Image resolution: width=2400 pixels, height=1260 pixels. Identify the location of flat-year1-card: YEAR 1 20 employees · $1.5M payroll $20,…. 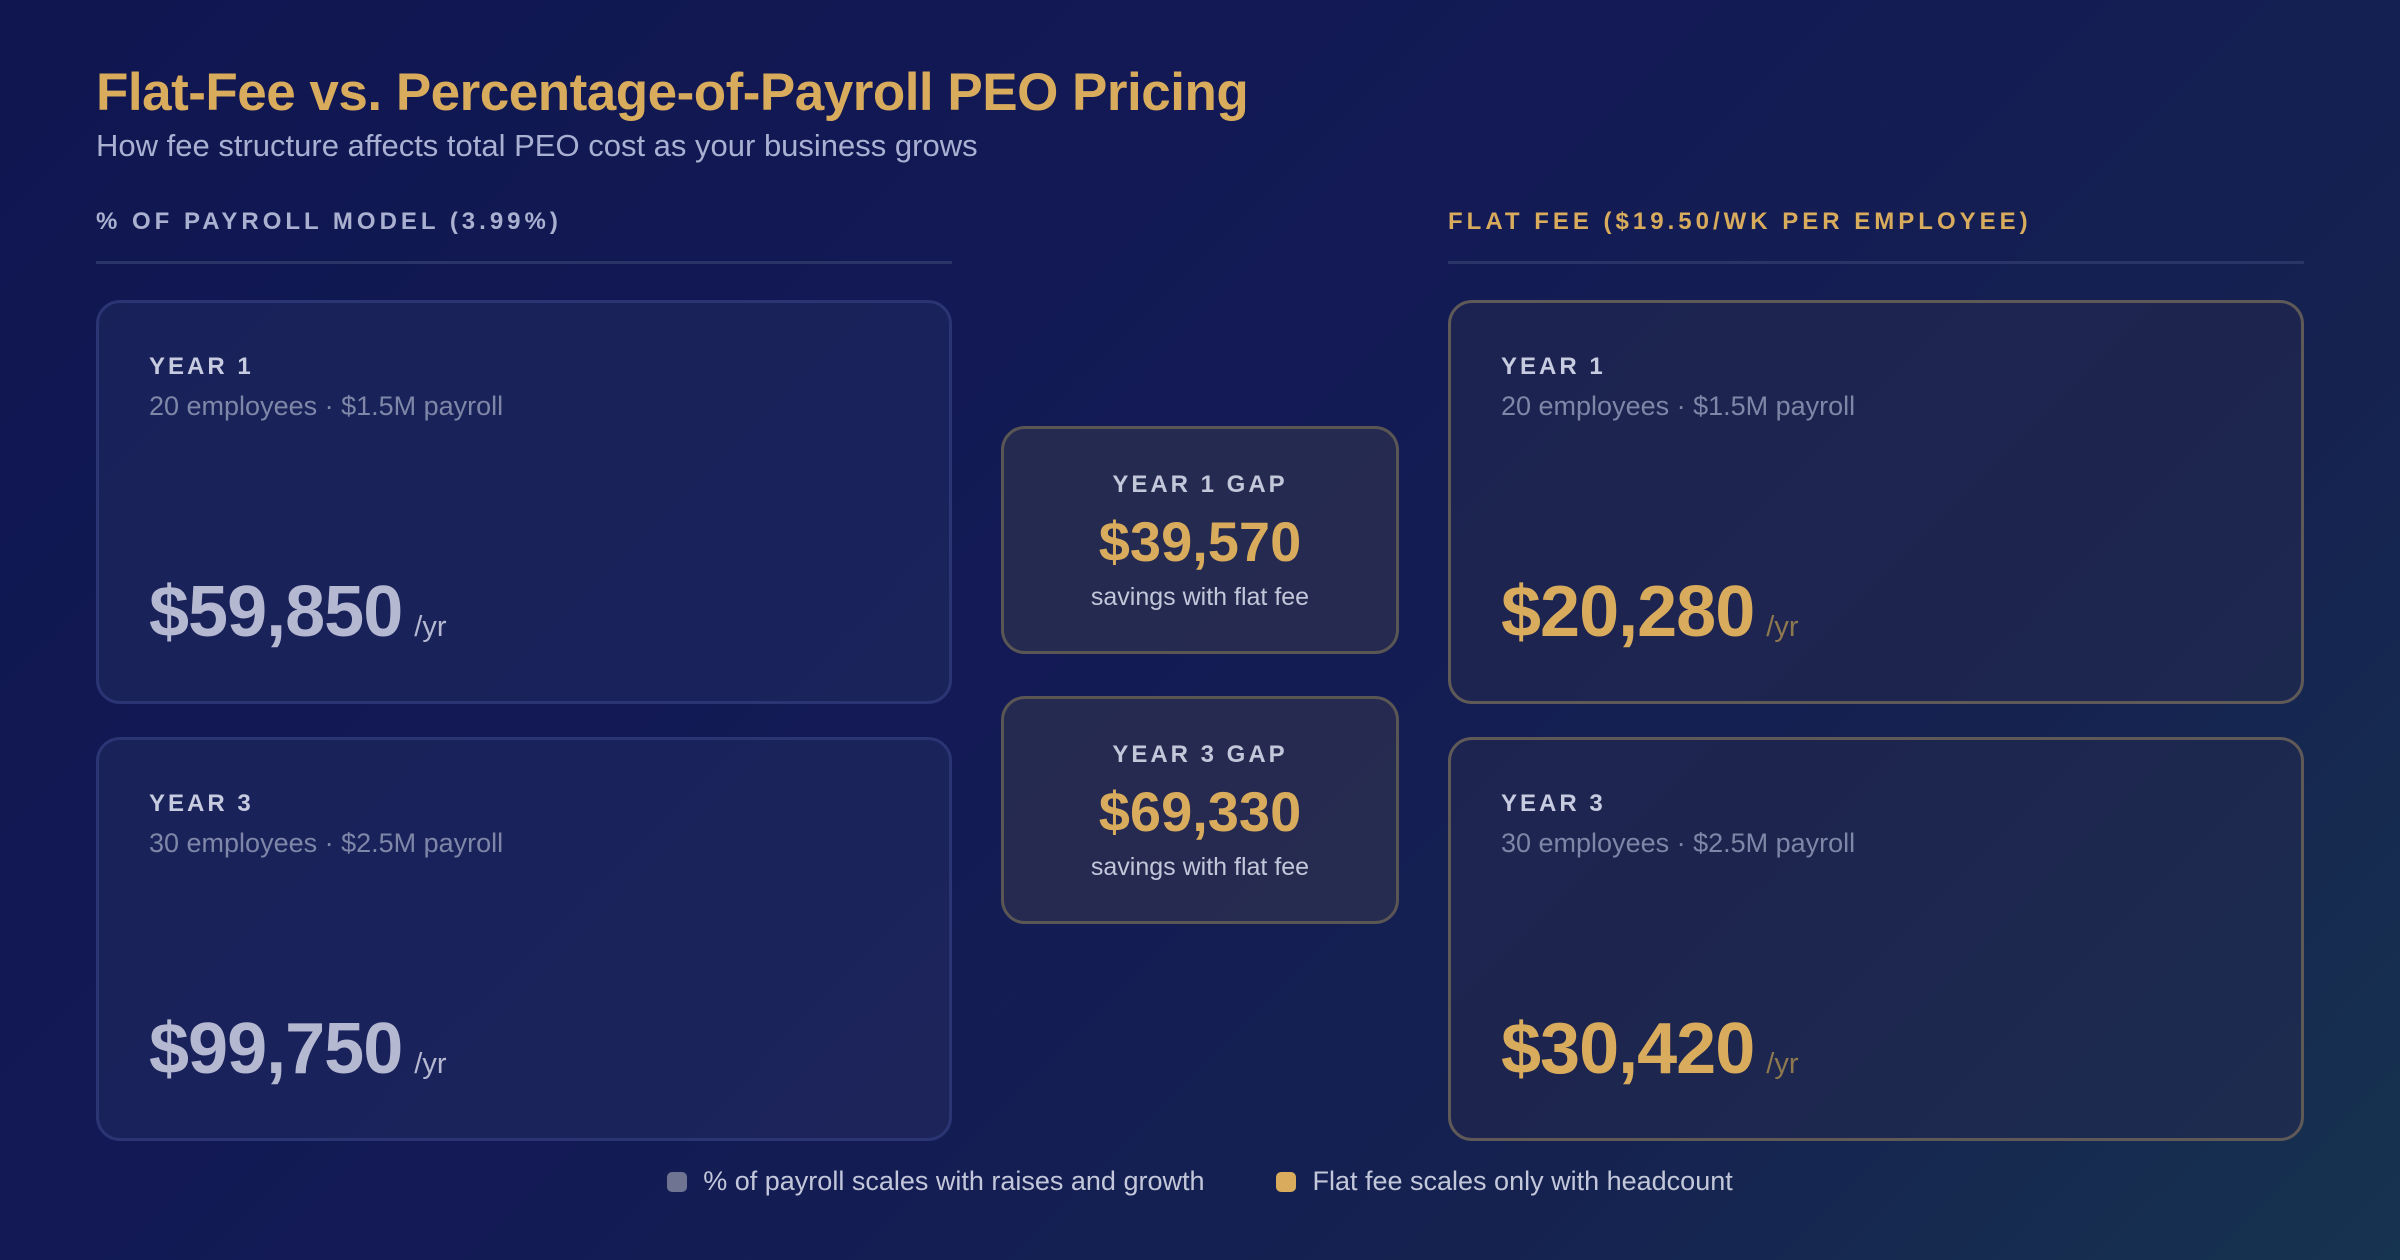
(1876, 502).